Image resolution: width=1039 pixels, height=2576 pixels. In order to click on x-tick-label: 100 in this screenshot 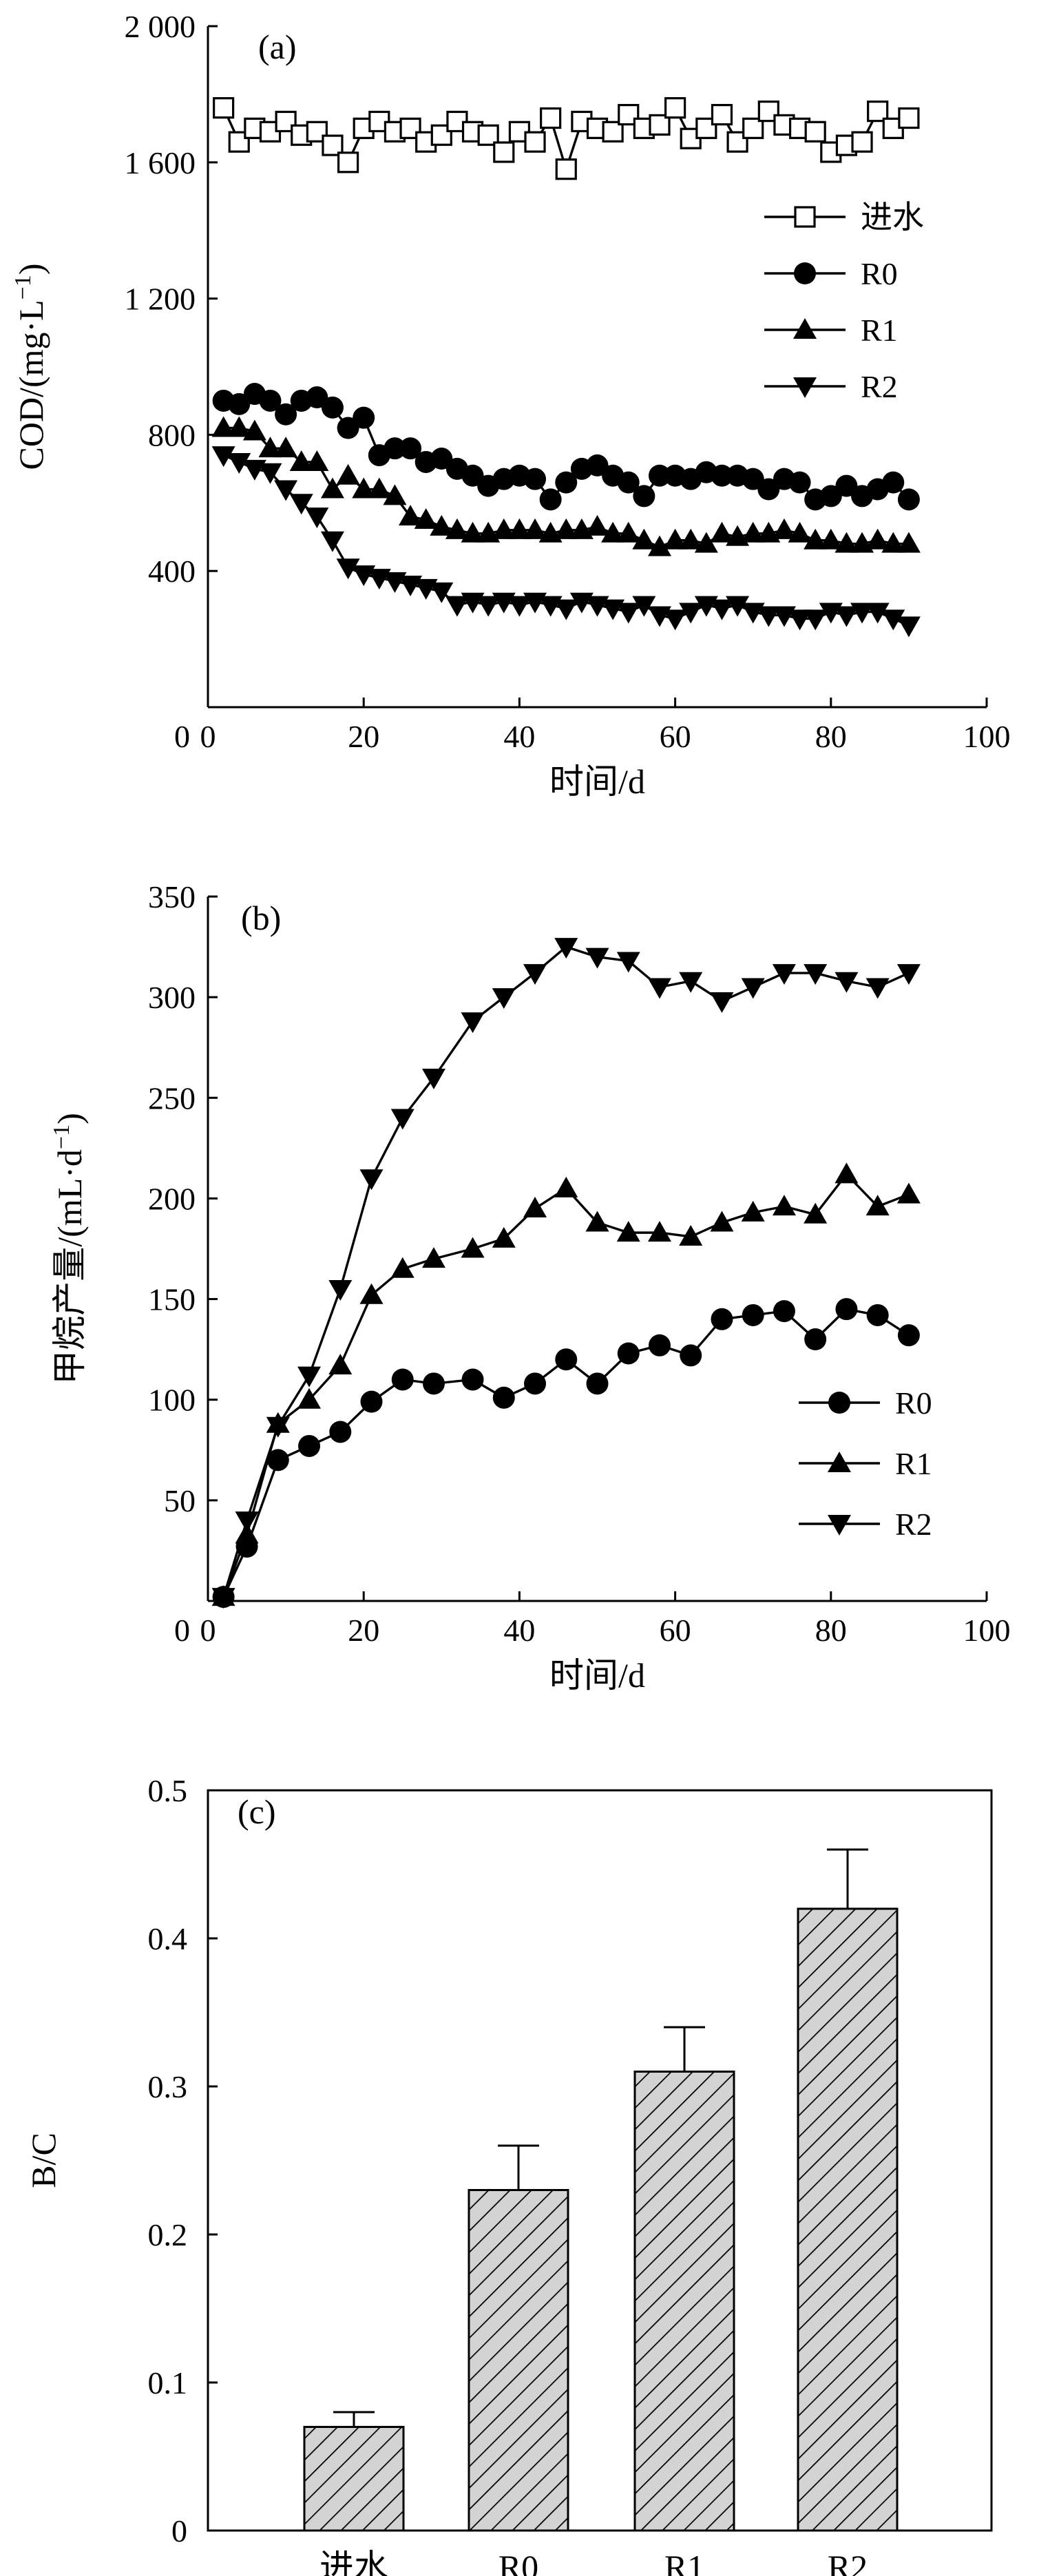, I will do `click(987, 1630)`.